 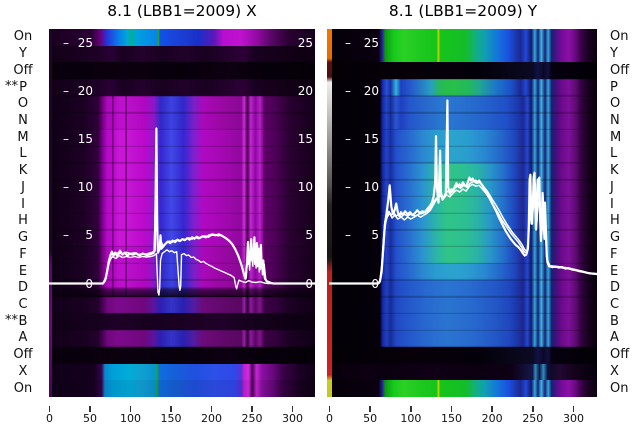 What do you see at coordinates (252, 418) in the screenshot?
I see `x-tick-label-x-250: 250` at bounding box center [252, 418].